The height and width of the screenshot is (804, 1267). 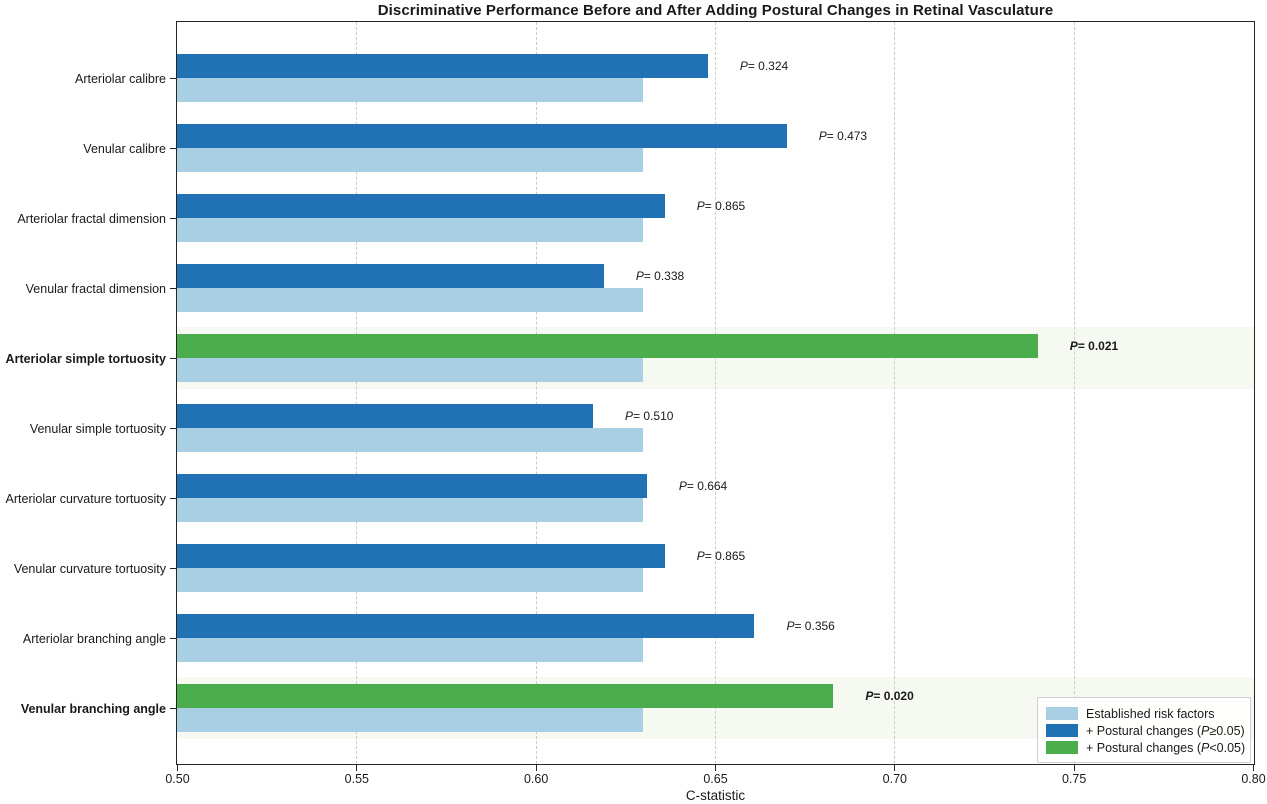 I want to click on p-value-annotation: P= 0.510, so click(x=649, y=416).